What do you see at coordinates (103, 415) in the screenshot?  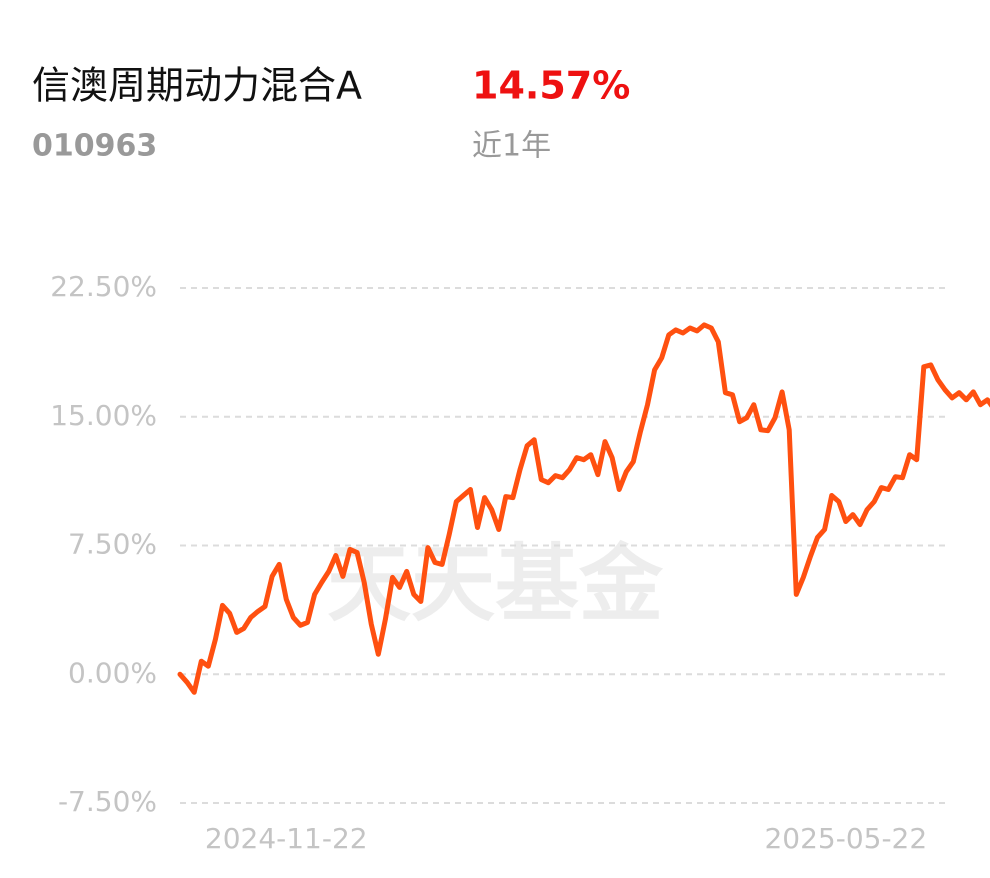 I see `y-tick-label: 15.00%` at bounding box center [103, 415].